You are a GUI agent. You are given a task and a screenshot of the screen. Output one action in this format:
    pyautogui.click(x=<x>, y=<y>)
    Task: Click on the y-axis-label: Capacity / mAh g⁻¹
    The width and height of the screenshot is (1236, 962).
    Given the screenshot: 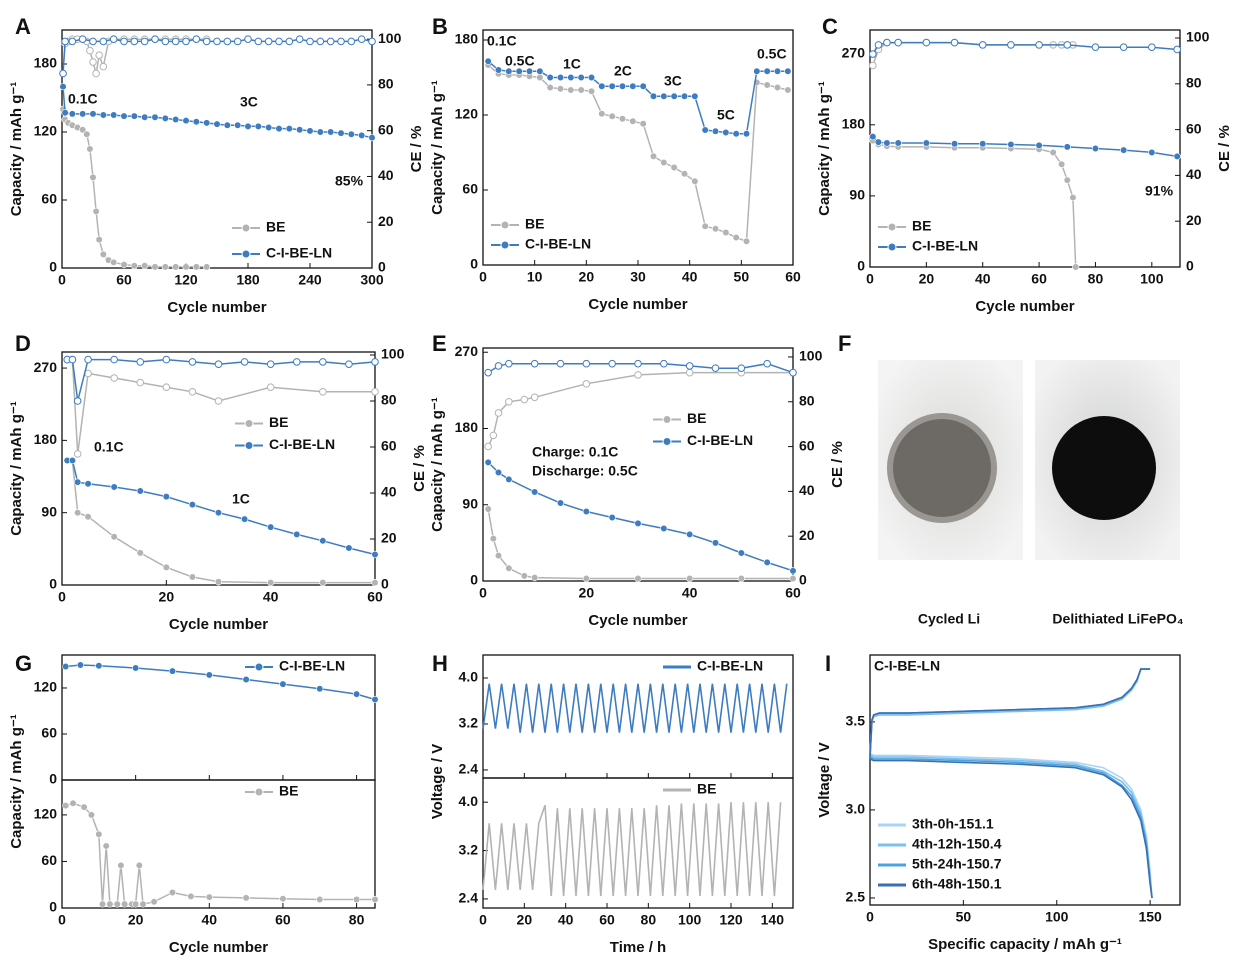 What is the action you would take?
    pyautogui.click(x=437, y=147)
    